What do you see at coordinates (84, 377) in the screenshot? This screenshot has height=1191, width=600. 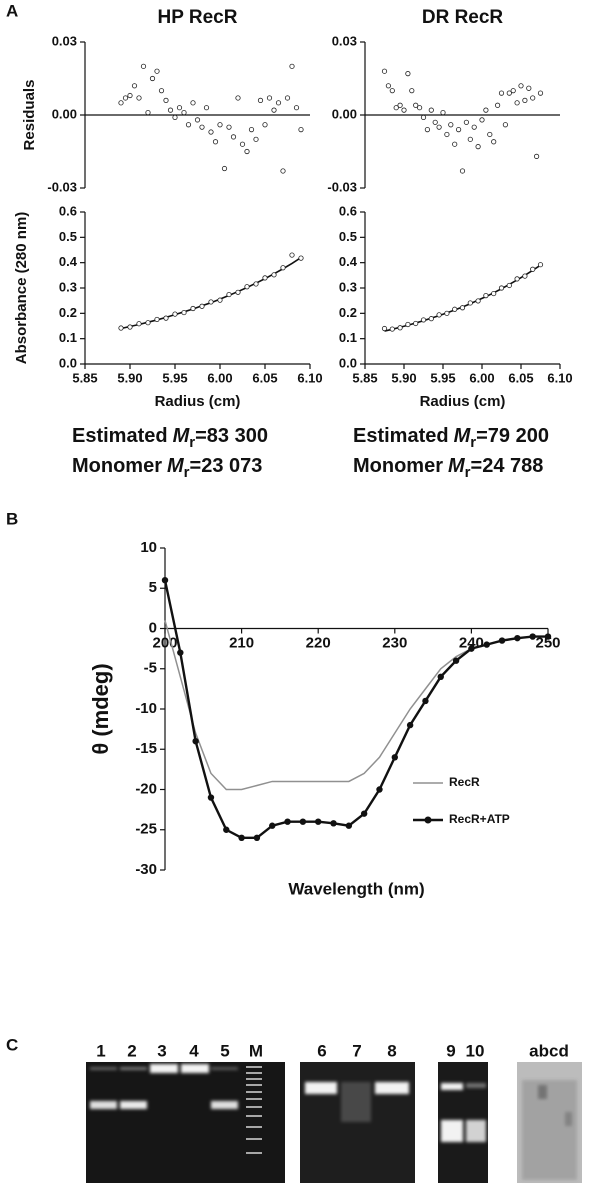 I see `x-tick-label: 5.85` at bounding box center [84, 377].